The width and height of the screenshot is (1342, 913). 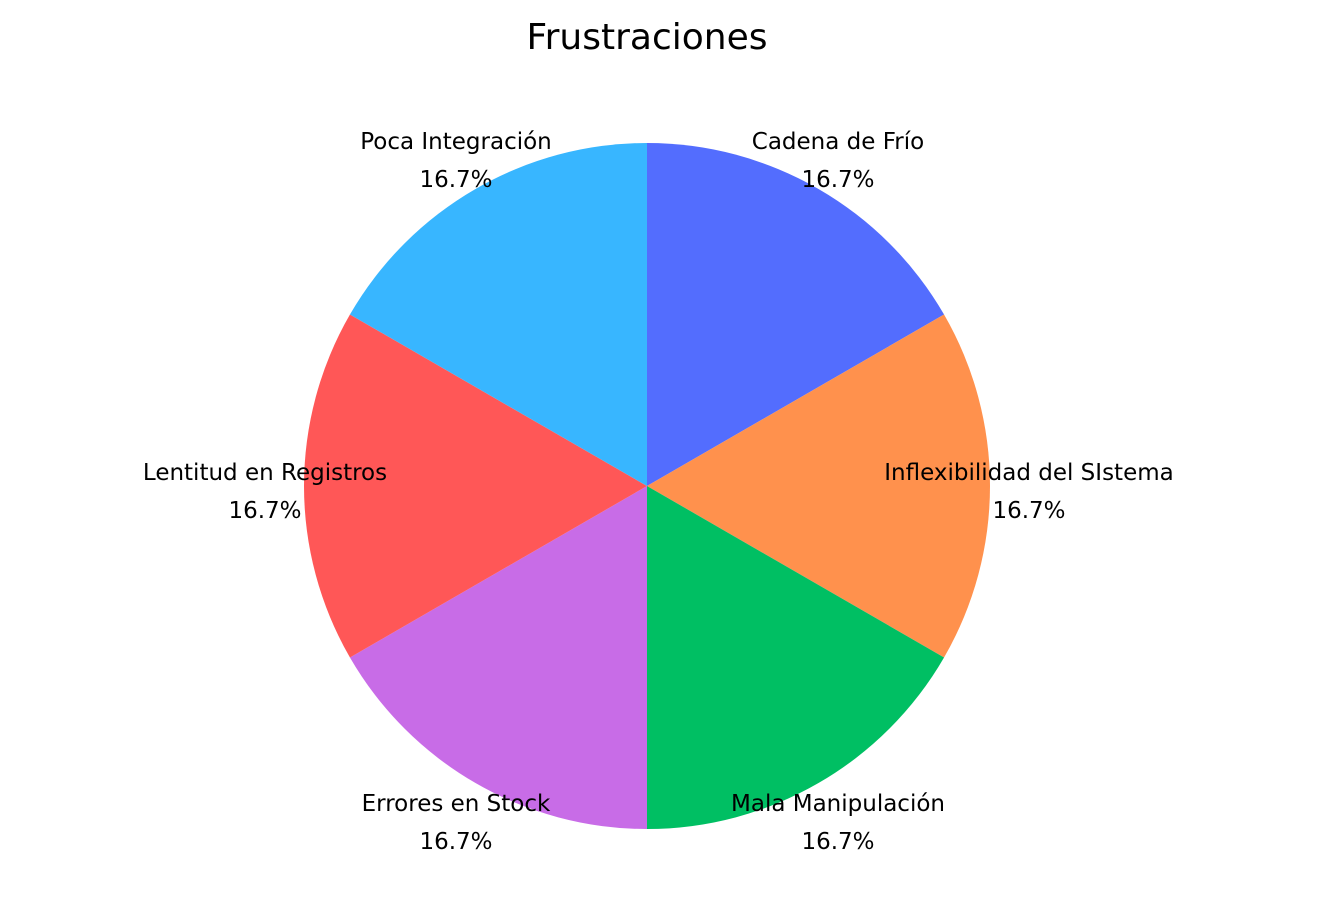 I want to click on slice-label: Mala Manipulación 16.7%, so click(x=838, y=823).